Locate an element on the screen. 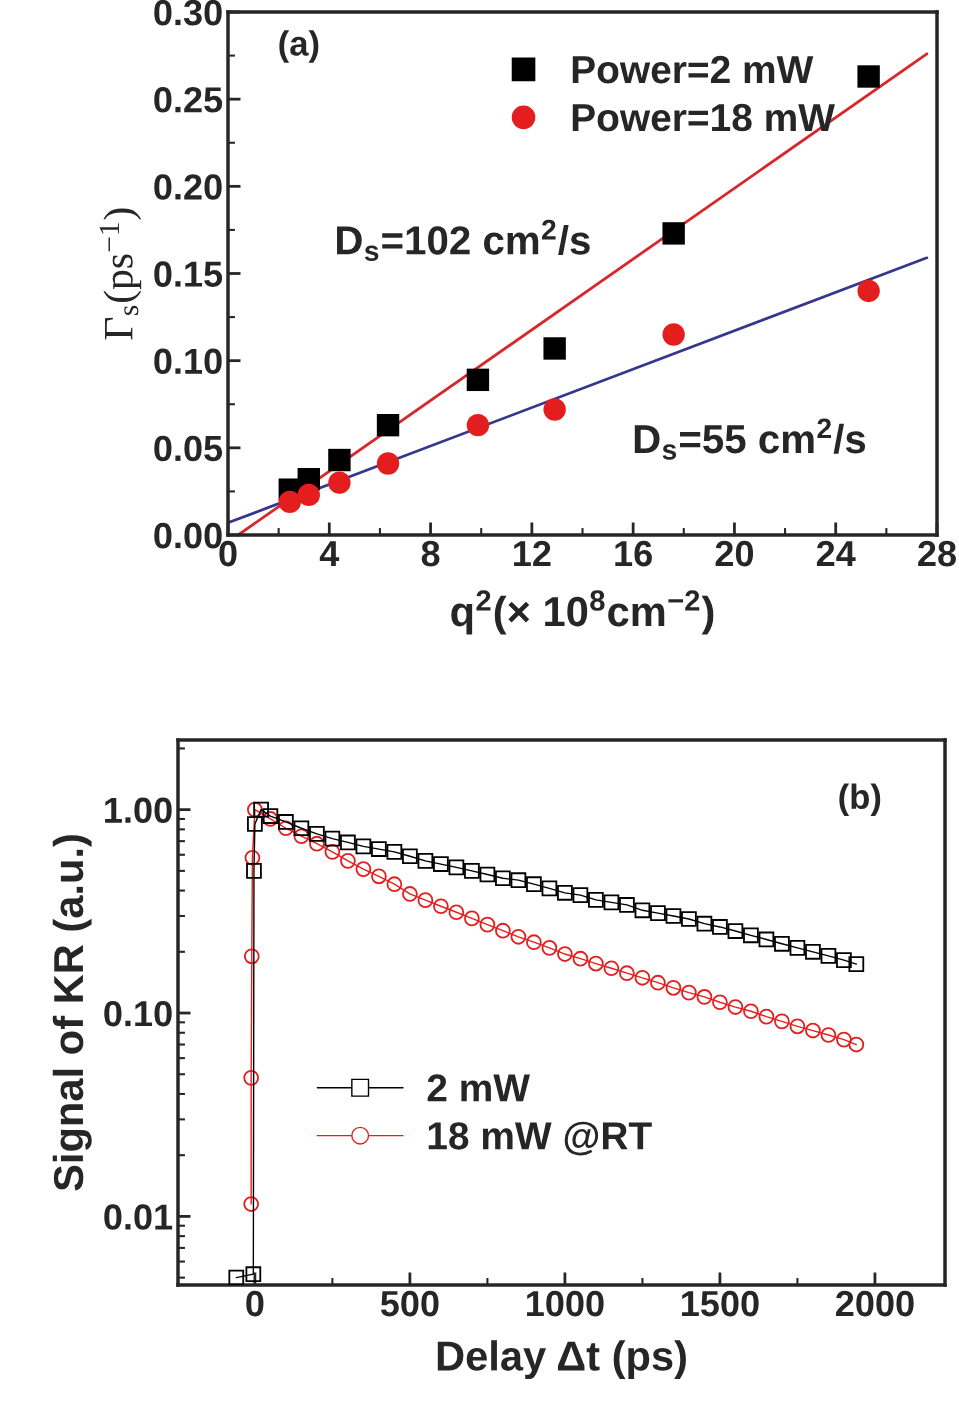  x-tick-label: 20 is located at coordinates (734, 553).